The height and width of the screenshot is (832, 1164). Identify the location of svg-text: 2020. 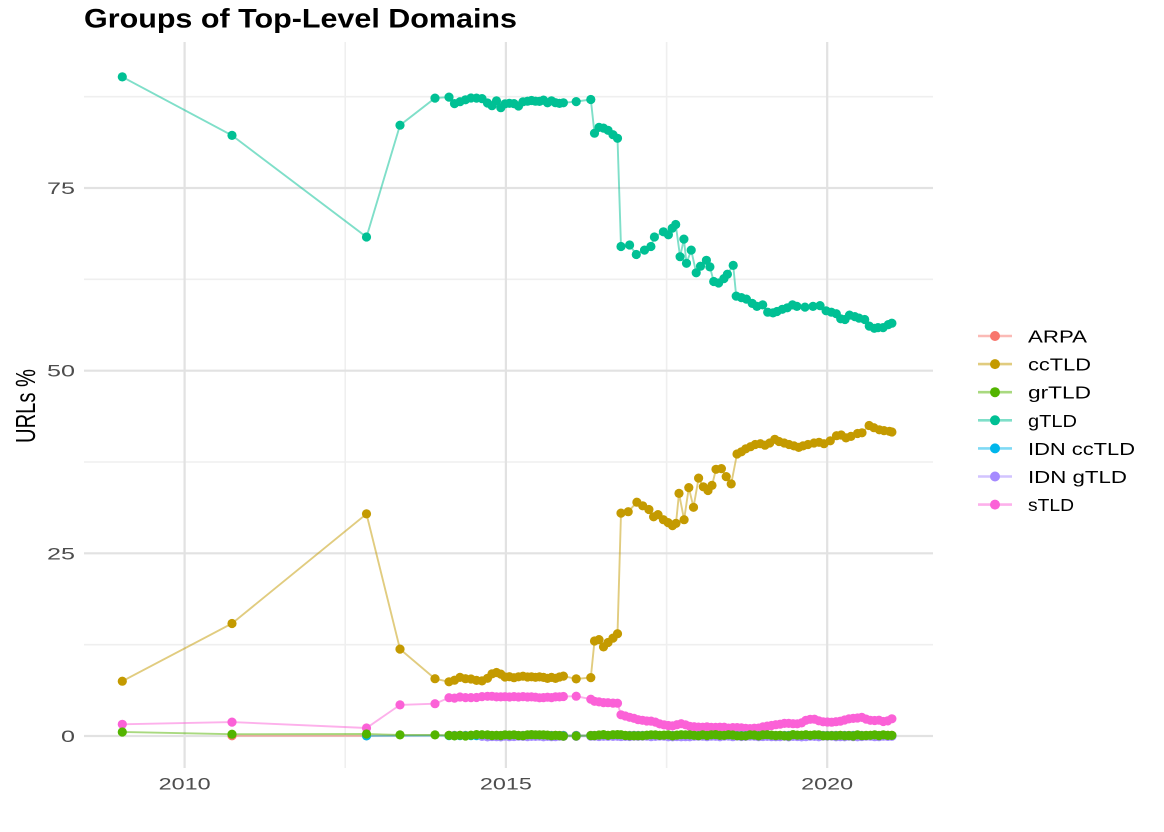
(827, 784).